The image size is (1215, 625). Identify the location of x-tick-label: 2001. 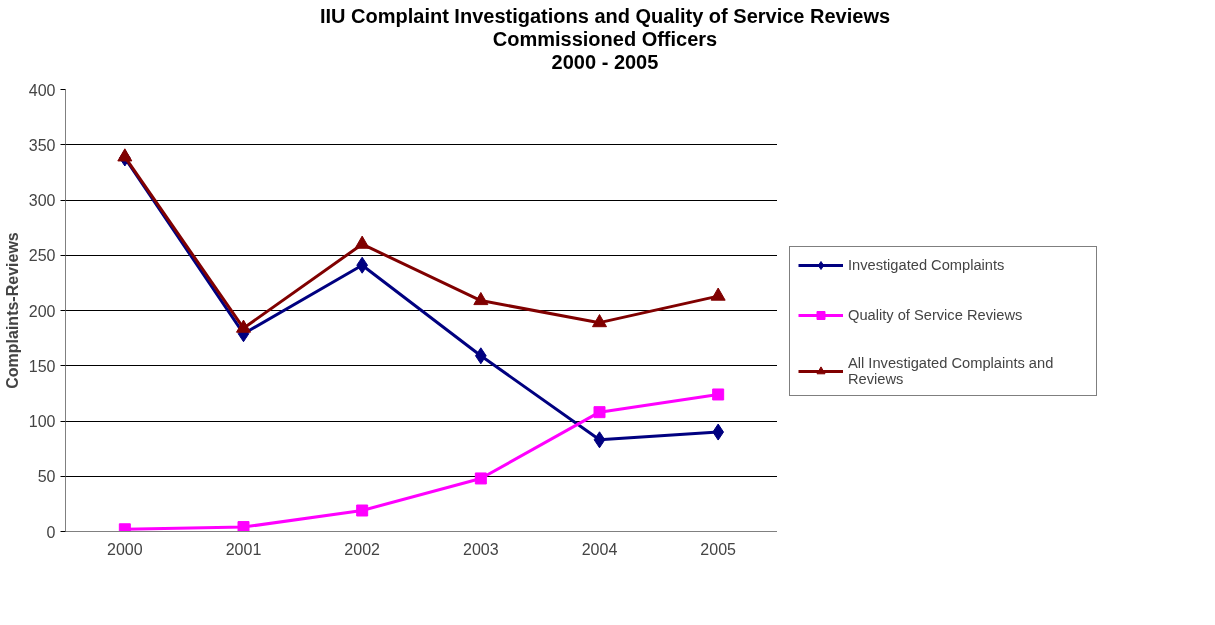
(243, 549).